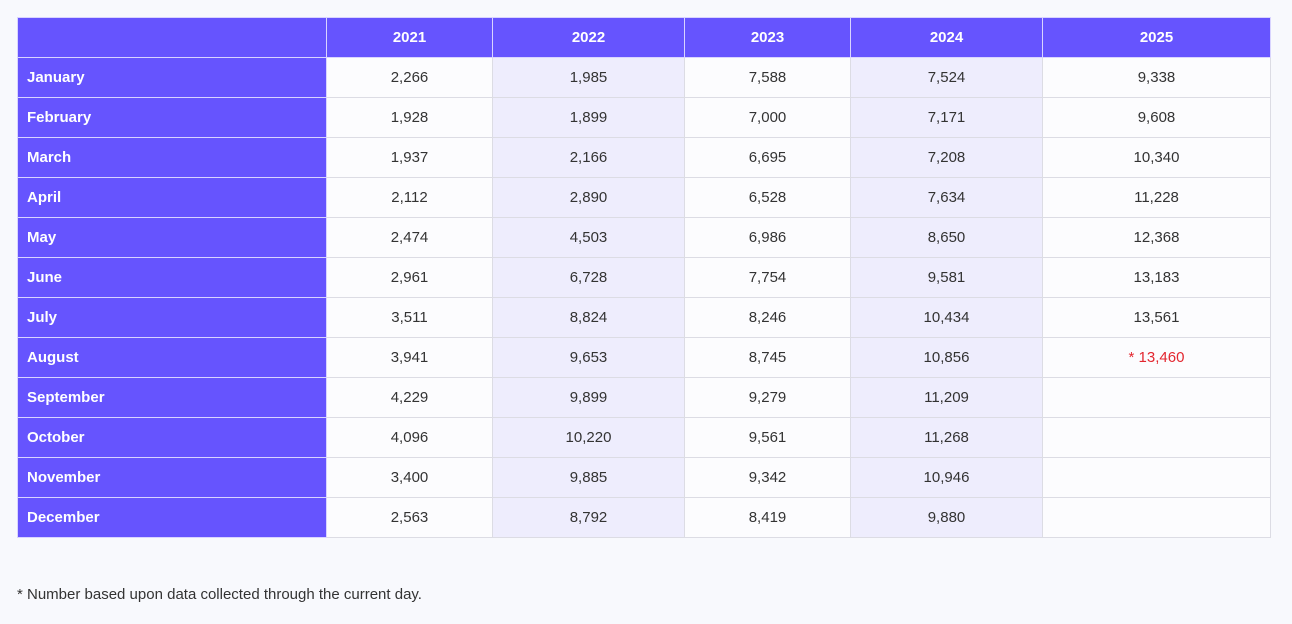 This screenshot has width=1292, height=624. Describe the element at coordinates (1156, 237) in the screenshot. I see `table-cell: 12,368` at that location.